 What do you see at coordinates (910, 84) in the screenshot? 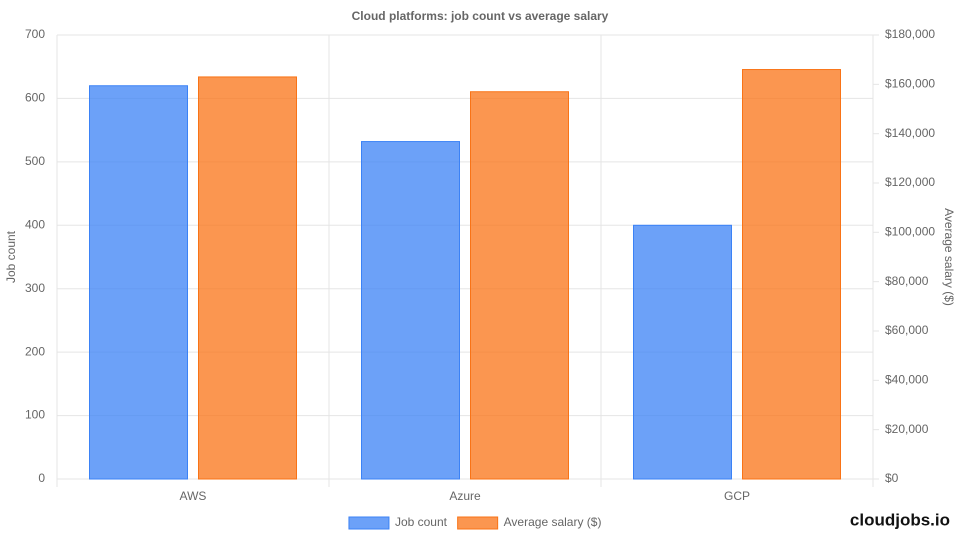
I see `y2-tick-label: $160,000` at bounding box center [910, 84].